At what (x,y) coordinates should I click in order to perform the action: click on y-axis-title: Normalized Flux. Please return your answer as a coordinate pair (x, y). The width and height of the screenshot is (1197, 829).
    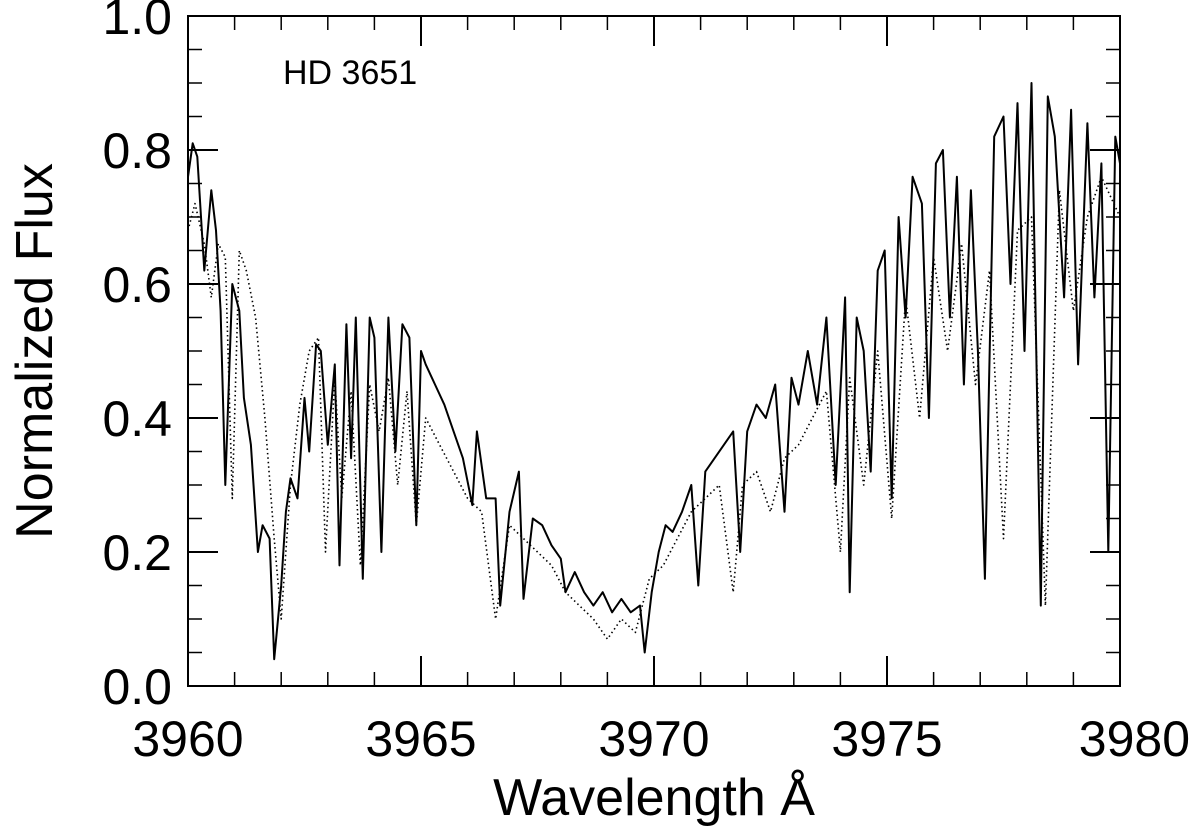
    Looking at the image, I should click on (35, 351).